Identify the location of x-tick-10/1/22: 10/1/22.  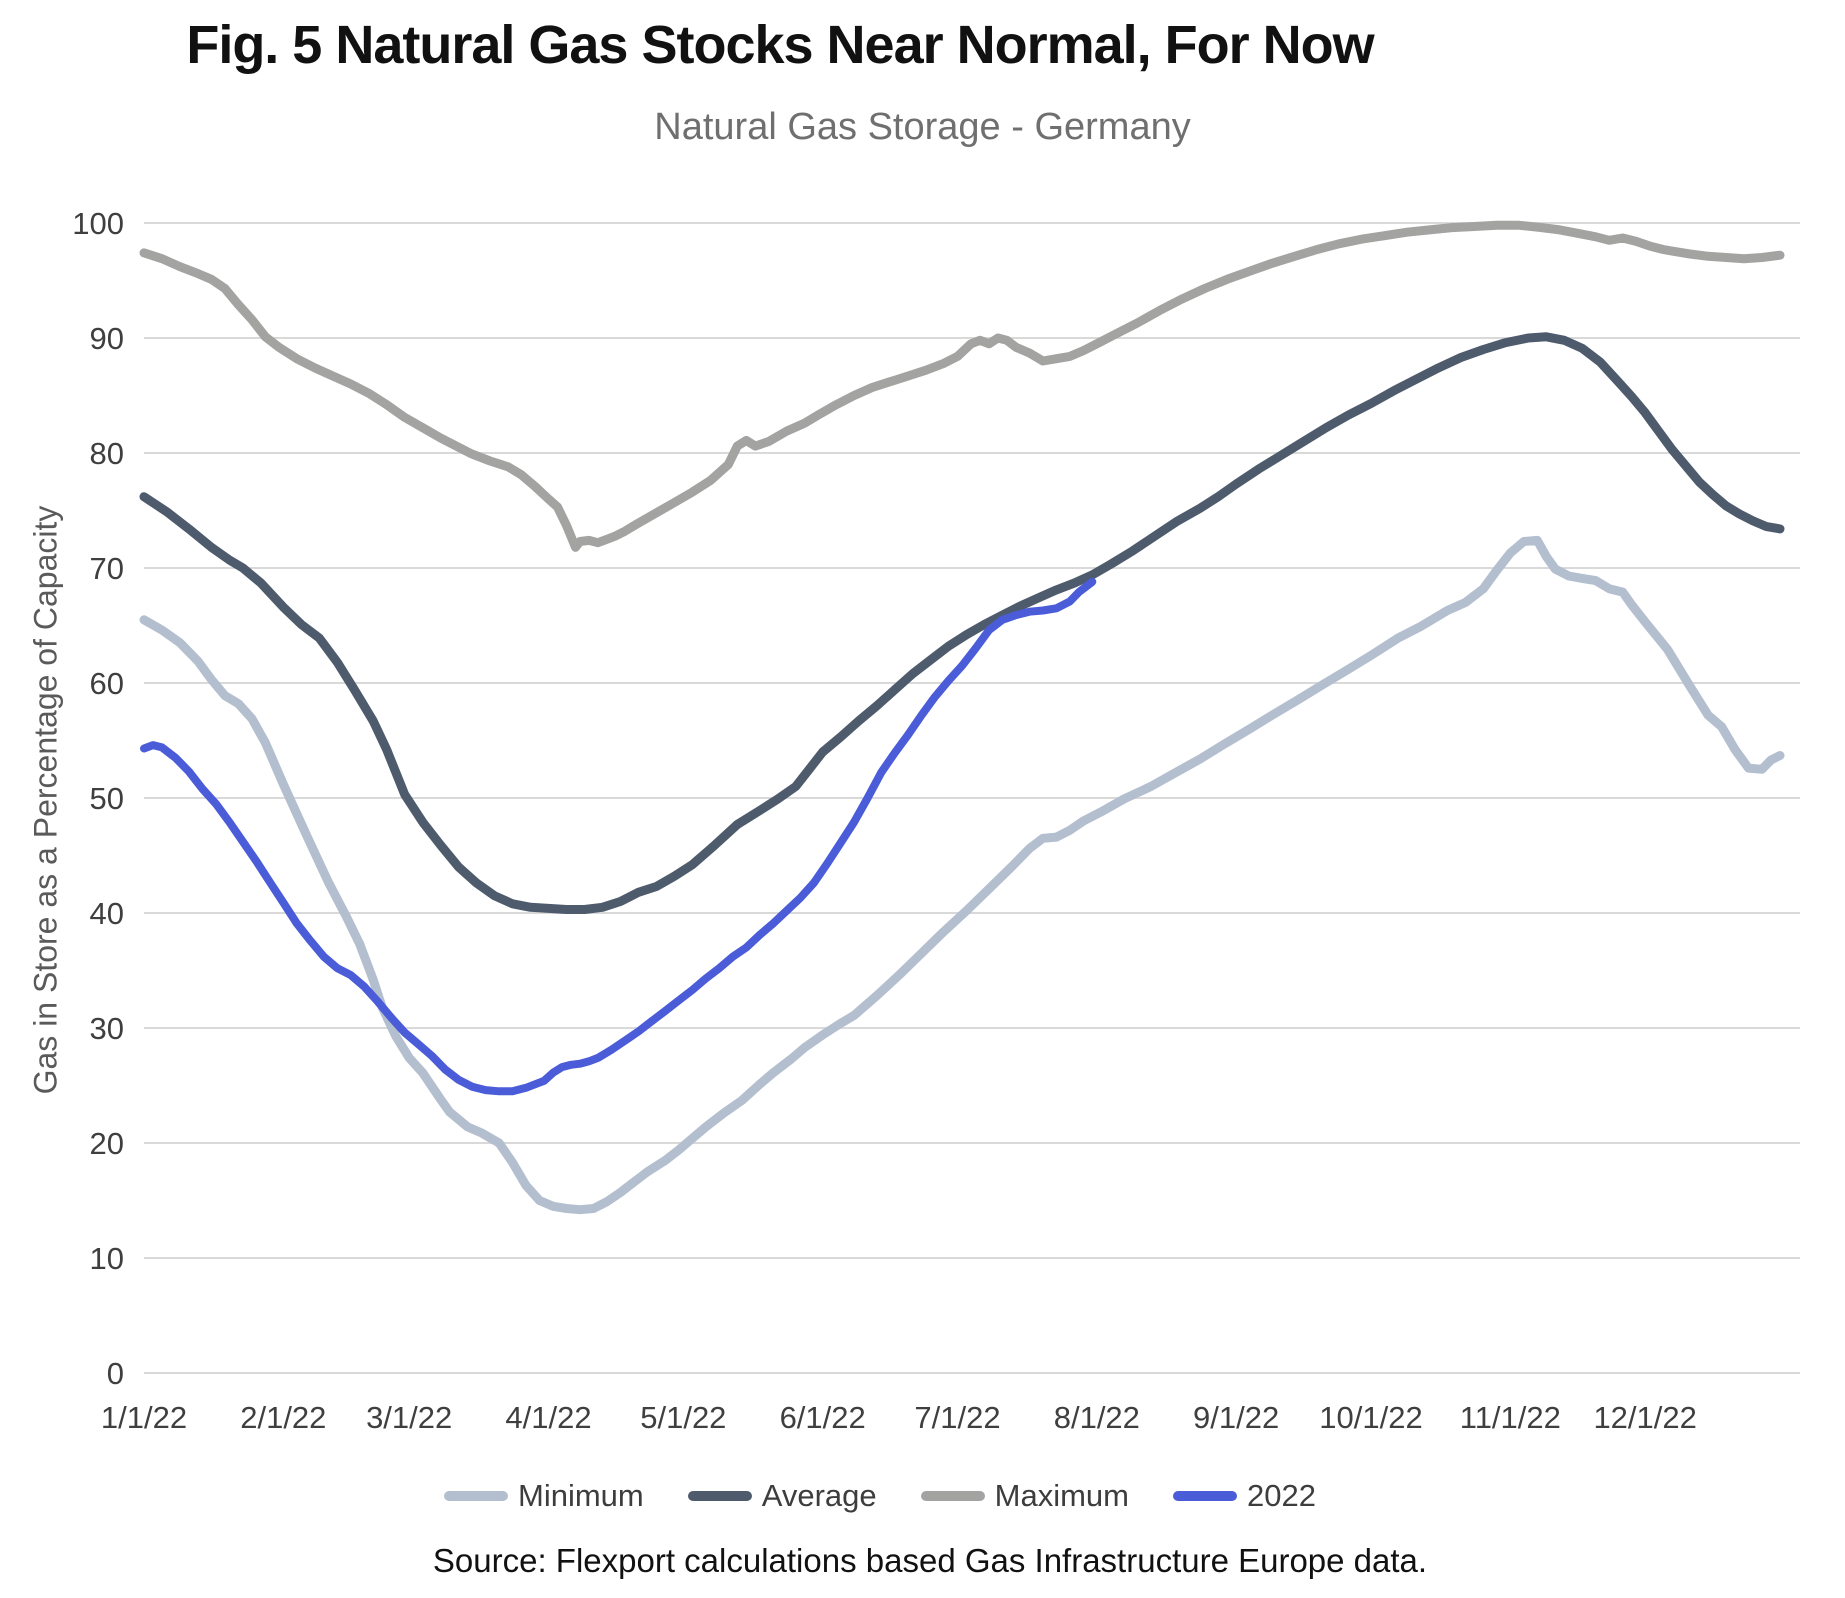
(1370, 1417).